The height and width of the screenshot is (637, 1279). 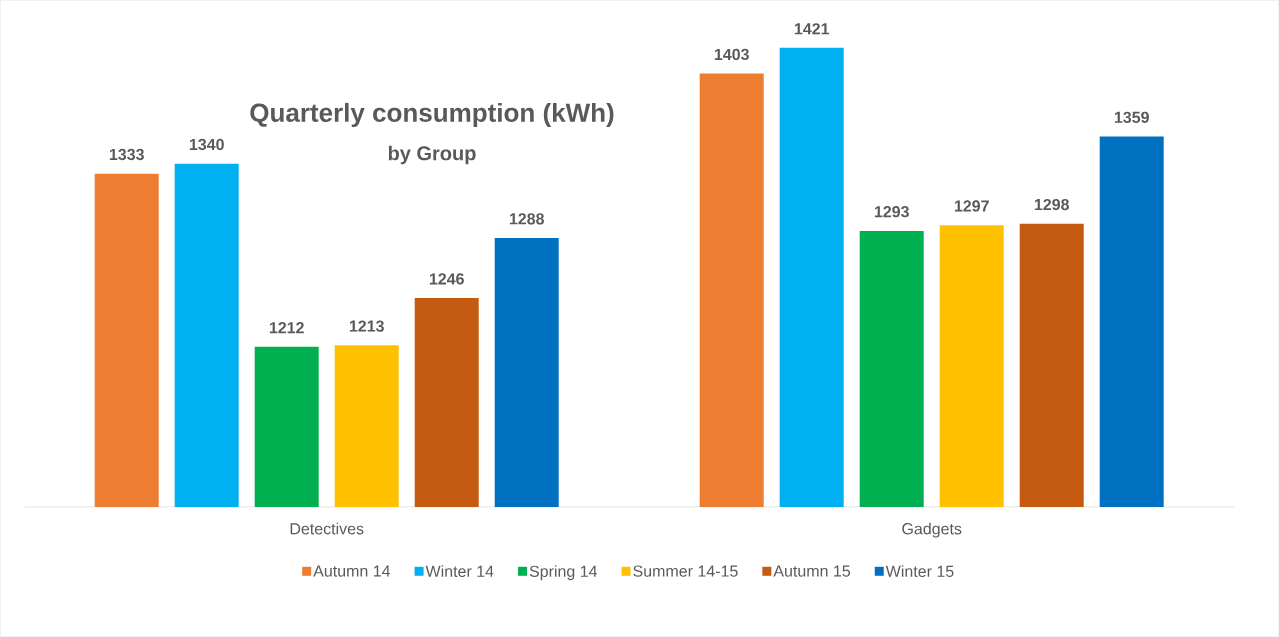 What do you see at coordinates (432, 115) in the screenshot?
I see `text: Quarterly consumption (kWh)` at bounding box center [432, 115].